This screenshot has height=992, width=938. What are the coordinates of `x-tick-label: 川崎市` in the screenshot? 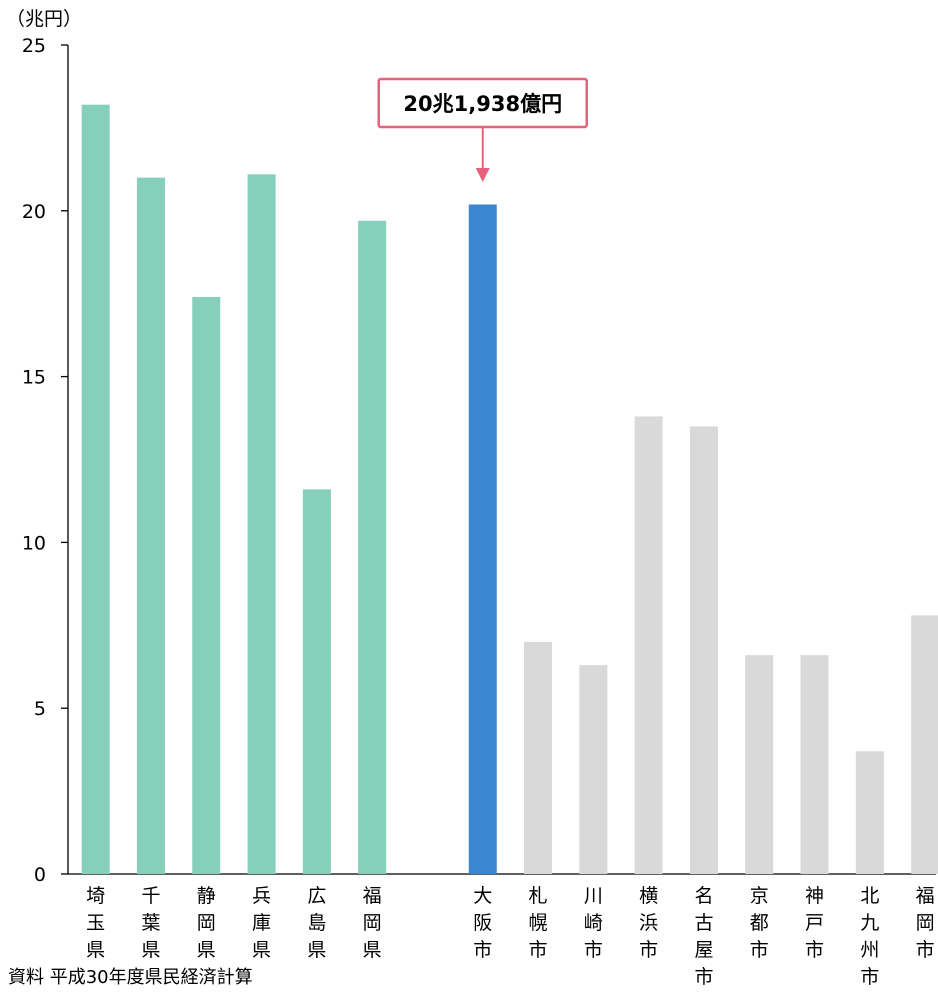 It's located at (593, 923).